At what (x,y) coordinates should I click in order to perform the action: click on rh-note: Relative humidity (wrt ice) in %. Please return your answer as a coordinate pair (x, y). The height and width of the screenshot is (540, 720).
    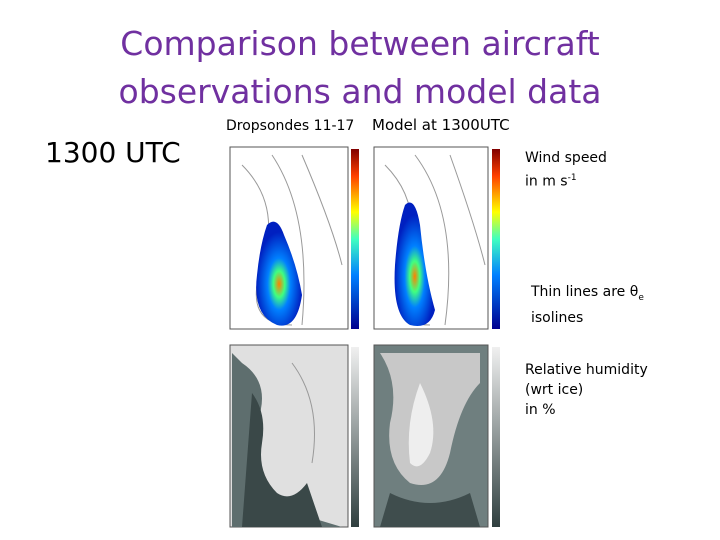
    Looking at the image, I should click on (586, 390).